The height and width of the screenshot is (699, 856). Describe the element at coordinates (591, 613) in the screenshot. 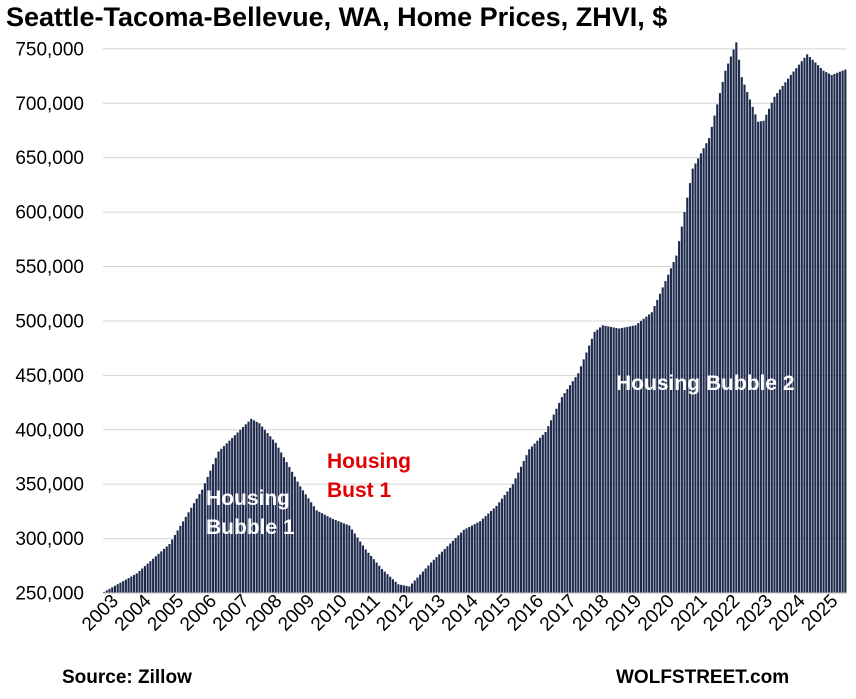

I see `x-tick-label: 2018` at that location.